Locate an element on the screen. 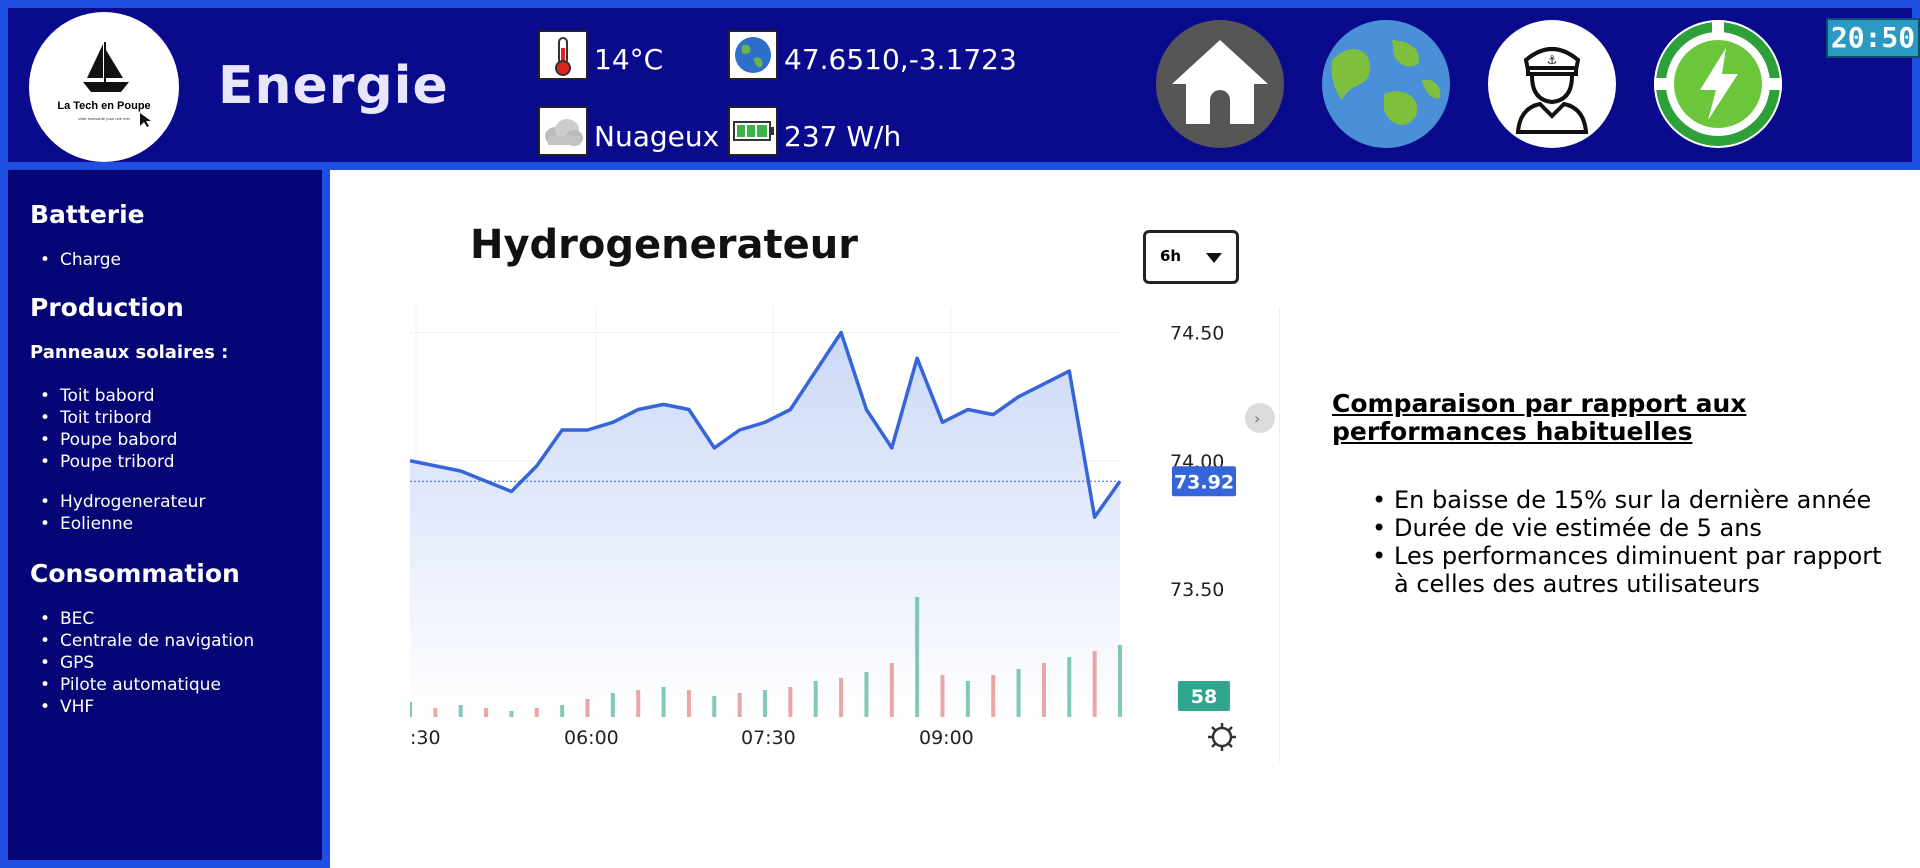  sidebar-item-centrale-navigation: Centrale de navigation is located at coordinates (150, 641).